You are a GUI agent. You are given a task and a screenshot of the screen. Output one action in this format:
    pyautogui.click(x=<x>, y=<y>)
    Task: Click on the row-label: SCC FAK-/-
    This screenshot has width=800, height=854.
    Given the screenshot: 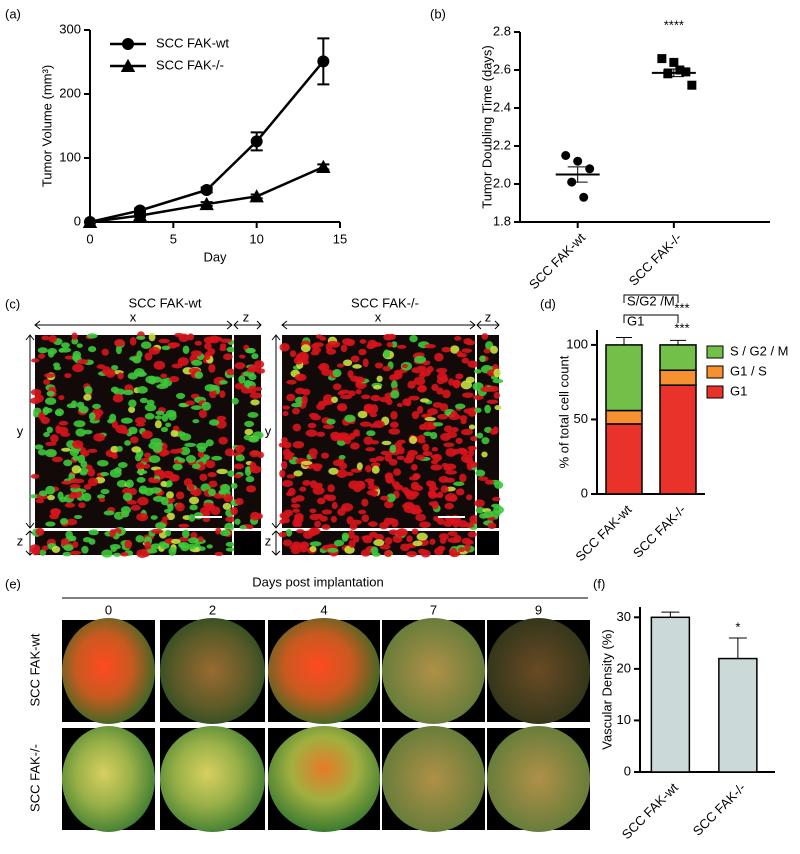 What is the action you would take?
    pyautogui.click(x=34, y=778)
    